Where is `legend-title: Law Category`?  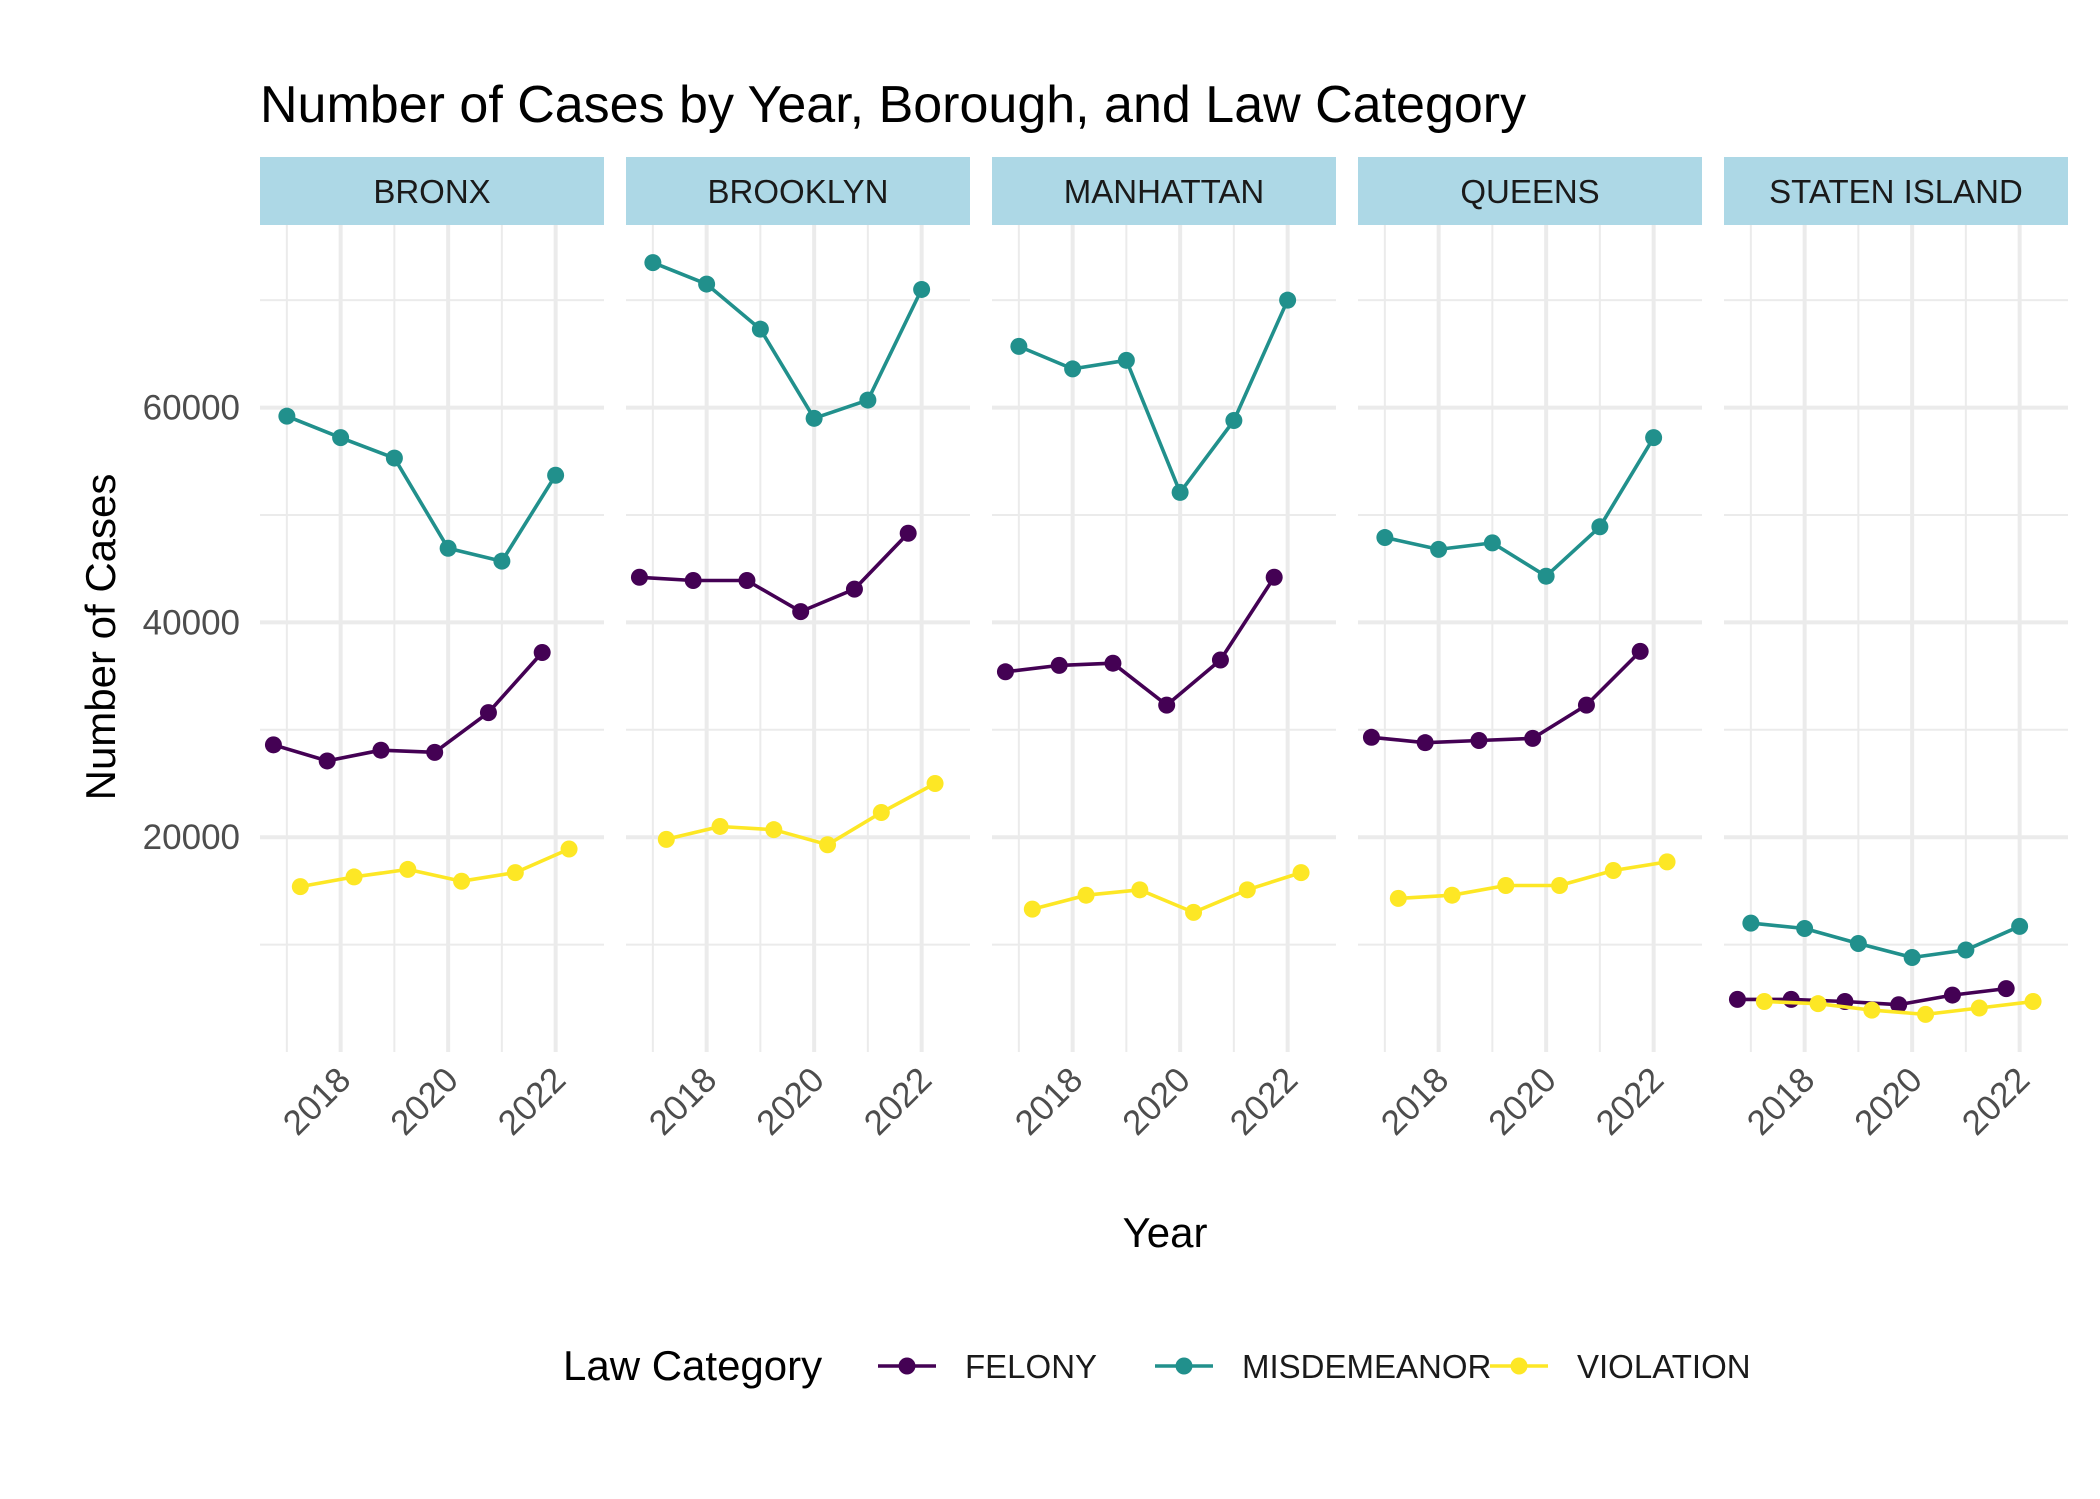 legend-title: Law Category is located at coordinates (692, 1365).